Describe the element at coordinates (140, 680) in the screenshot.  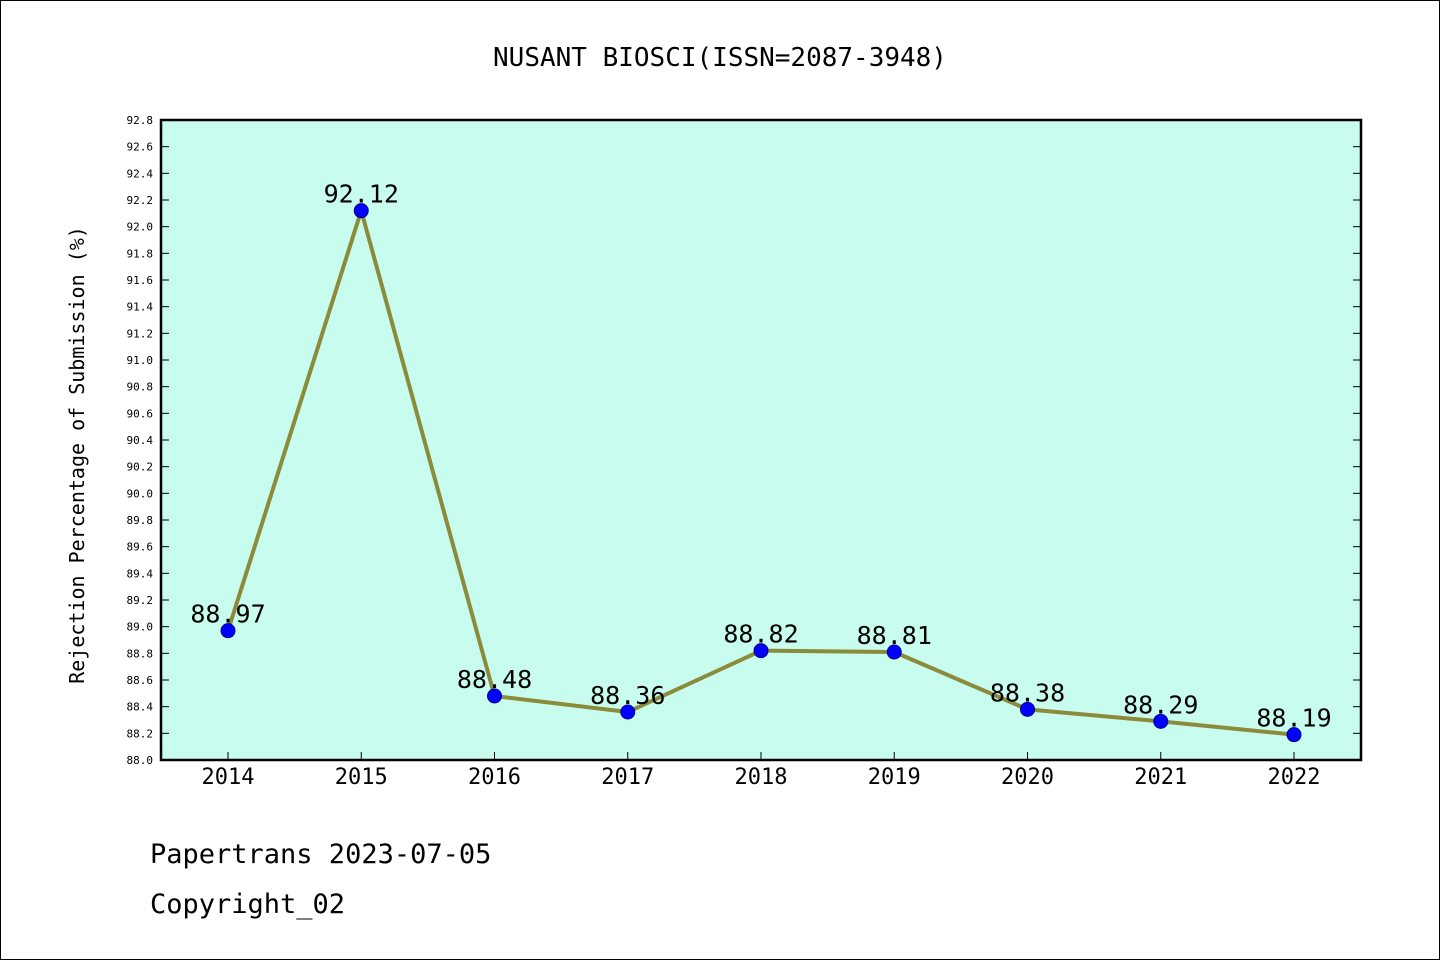
I see `y-tick-label: 88.6` at that location.